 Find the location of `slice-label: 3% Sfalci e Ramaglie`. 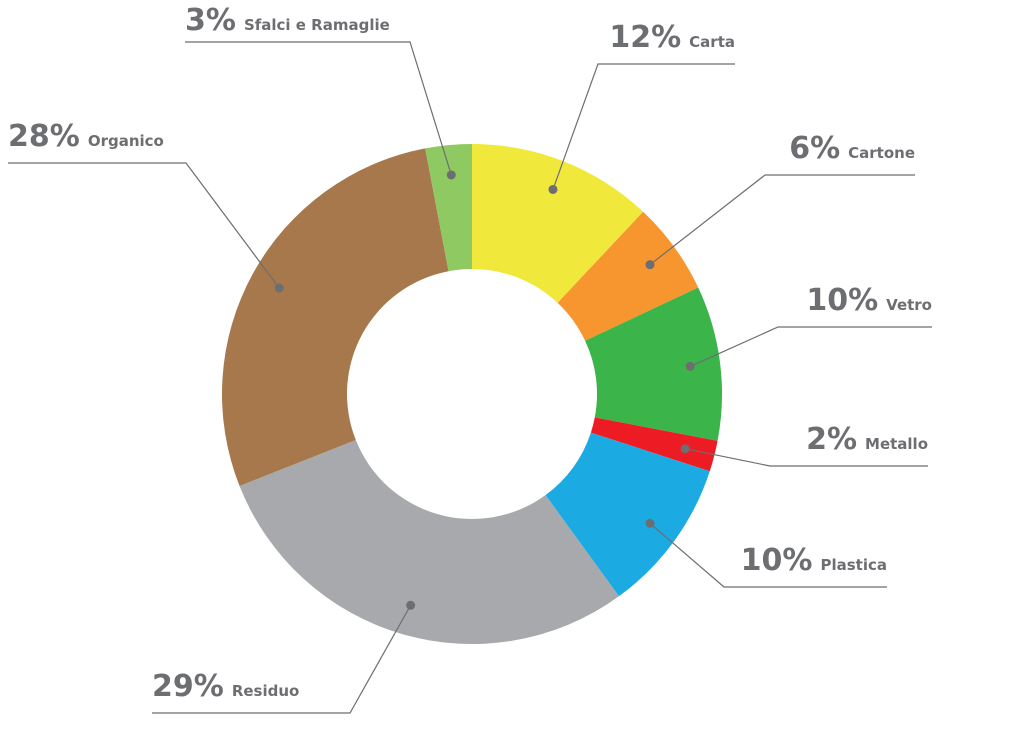

slice-label: 3% Sfalci e Ramaglie is located at coordinates (287, 20).